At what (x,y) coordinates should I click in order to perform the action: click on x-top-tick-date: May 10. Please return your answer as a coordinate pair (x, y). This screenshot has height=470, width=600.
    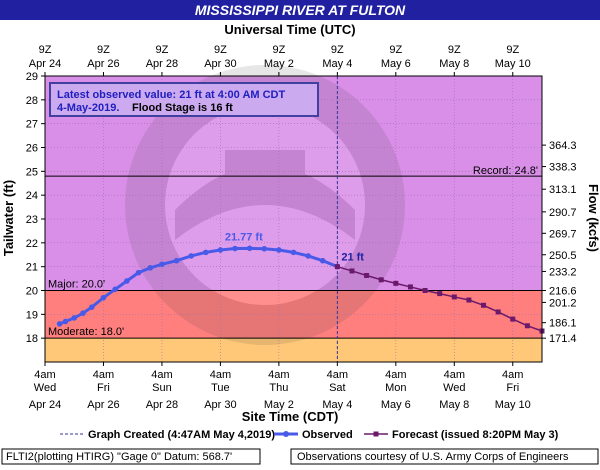
    Looking at the image, I should click on (513, 64).